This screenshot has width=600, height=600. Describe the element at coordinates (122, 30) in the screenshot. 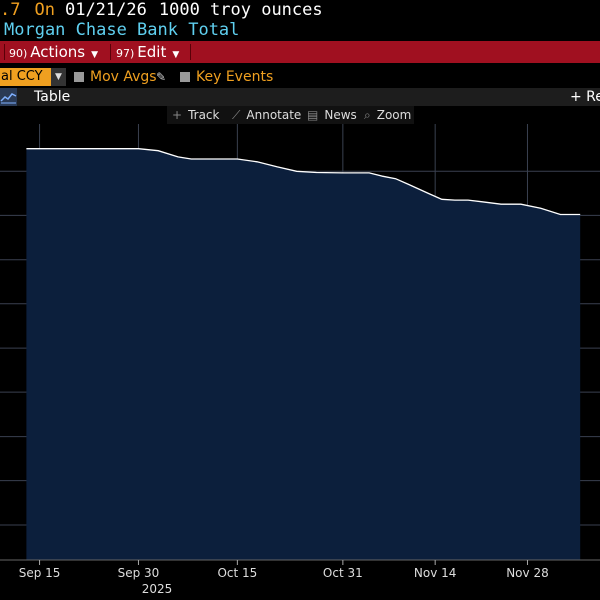

I see `security-title: Morgan Chase Bank Total` at that location.